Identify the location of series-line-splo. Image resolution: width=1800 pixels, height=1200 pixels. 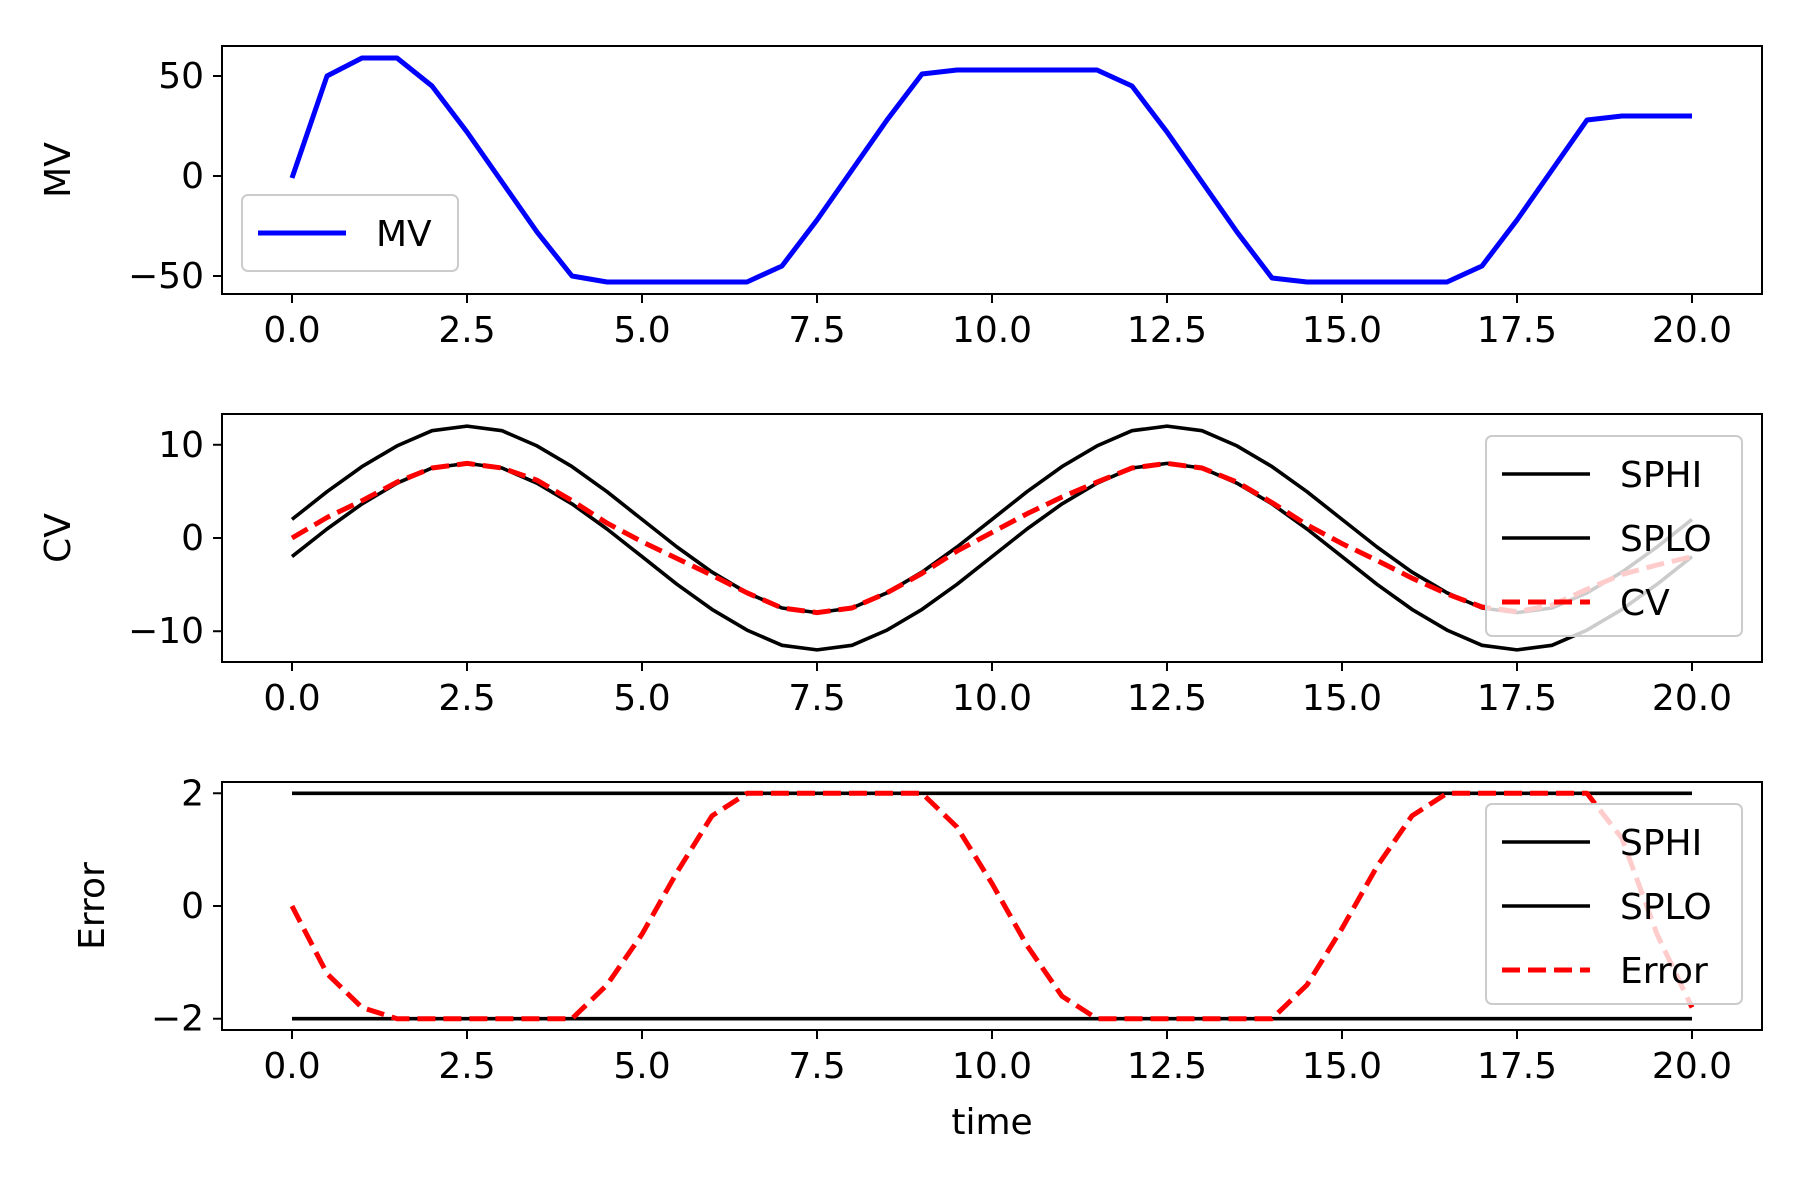
(992, 556).